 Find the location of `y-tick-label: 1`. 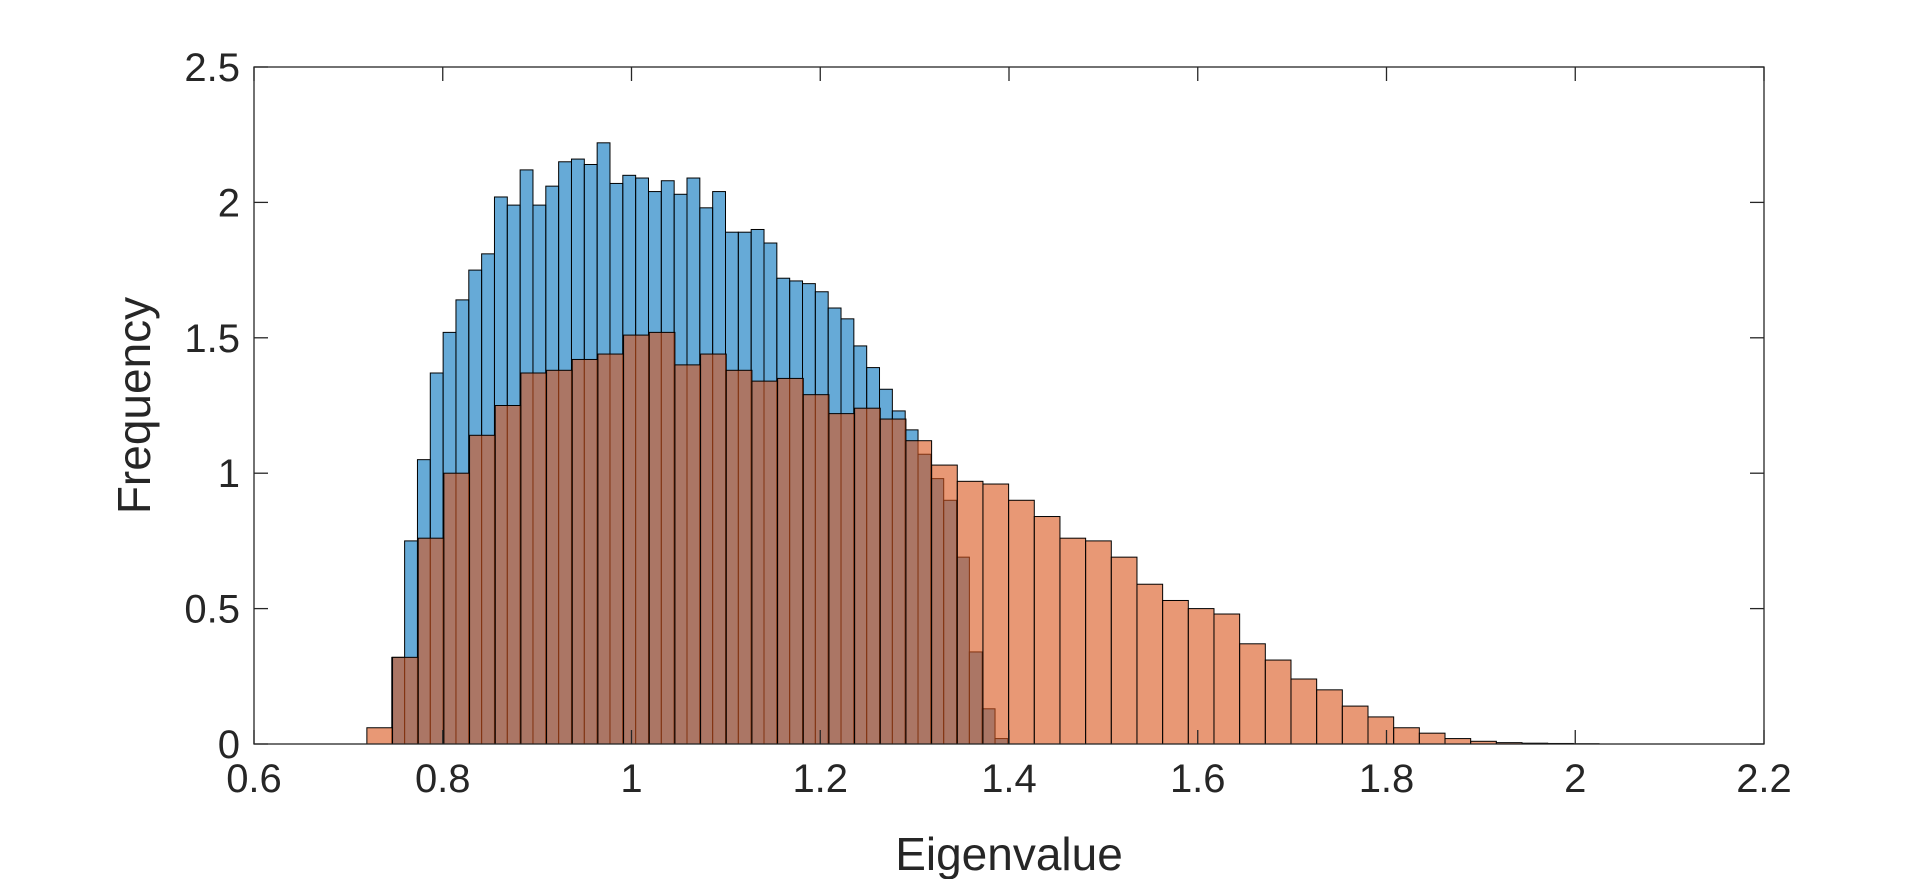

y-tick-label: 1 is located at coordinates (229, 474).